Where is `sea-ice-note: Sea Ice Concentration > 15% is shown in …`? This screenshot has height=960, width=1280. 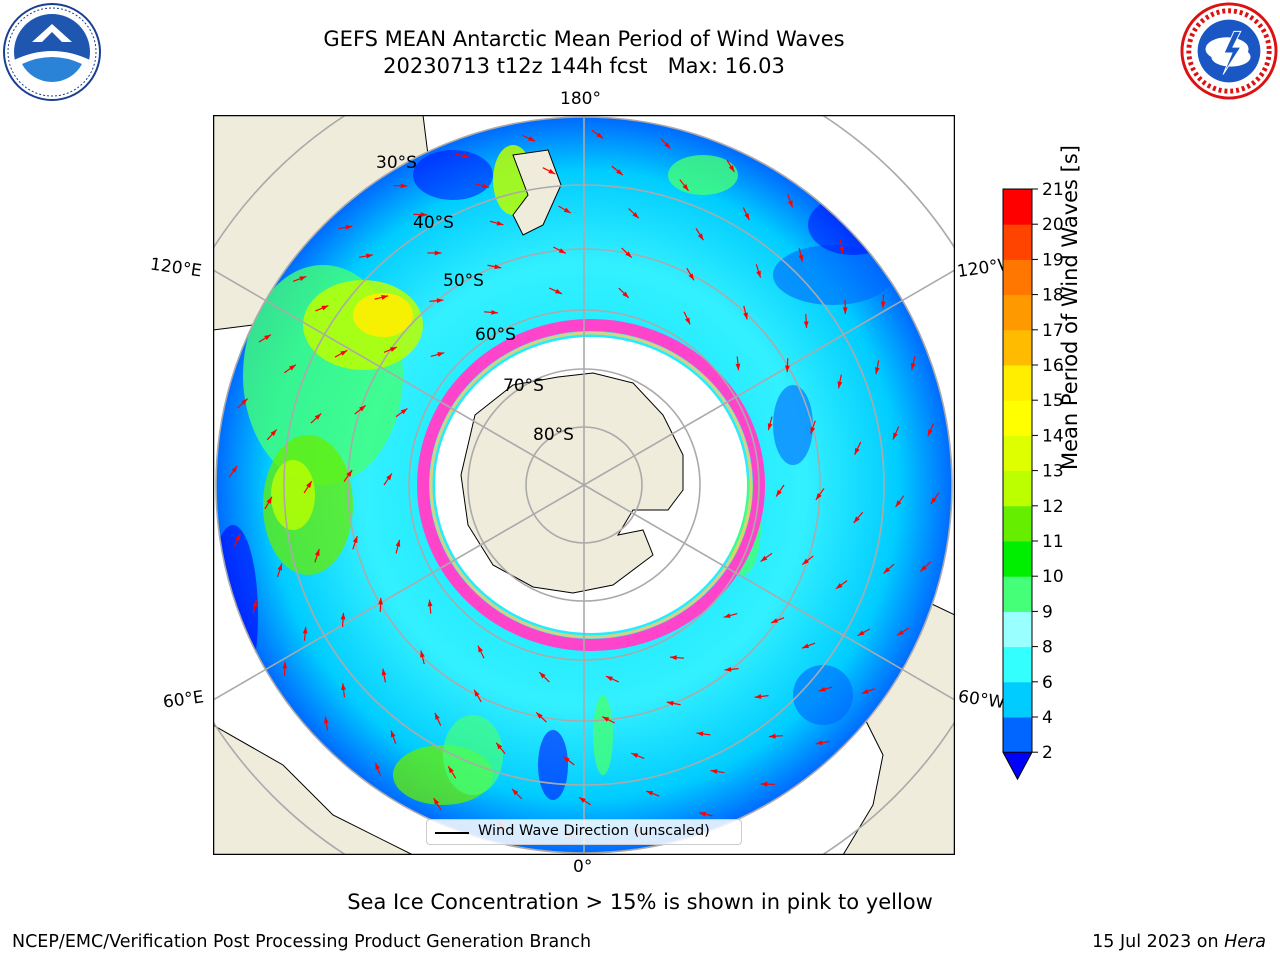 sea-ice-note: Sea Ice Concentration > 15% is shown in … is located at coordinates (640, 902).